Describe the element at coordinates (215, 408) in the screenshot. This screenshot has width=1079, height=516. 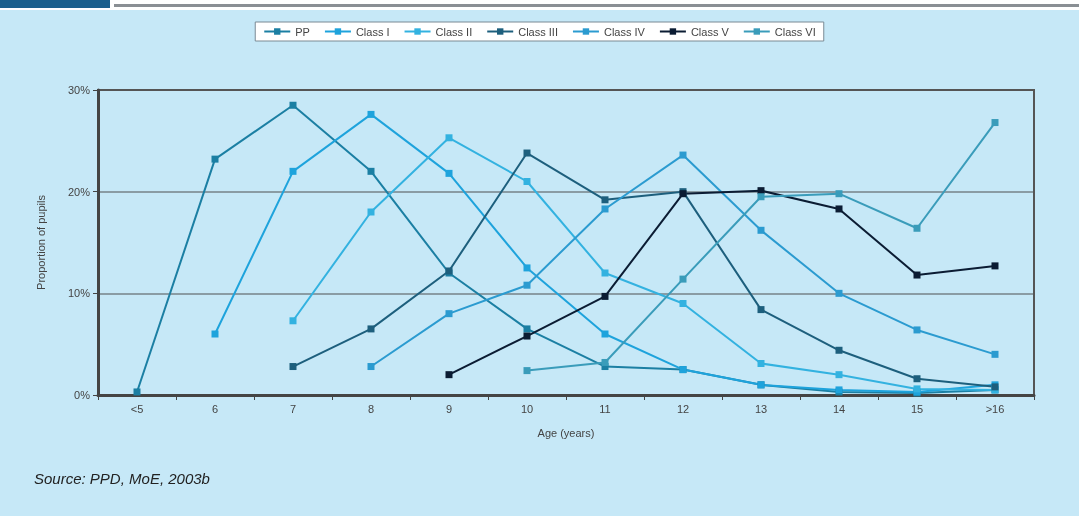
I see `x-tick-label: 6` at that location.